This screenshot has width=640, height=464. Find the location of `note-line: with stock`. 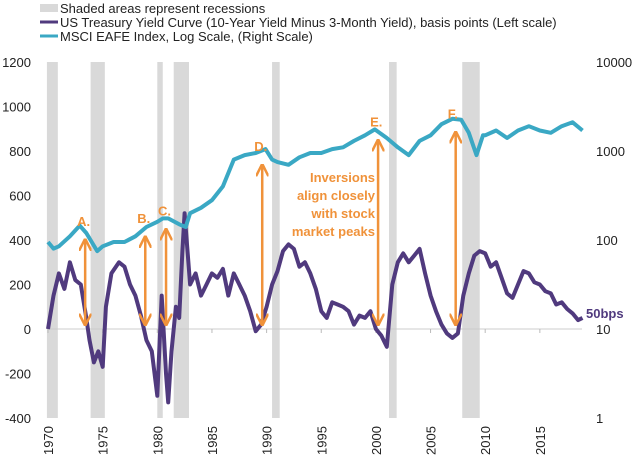

note-line: with stock is located at coordinates (342, 213).